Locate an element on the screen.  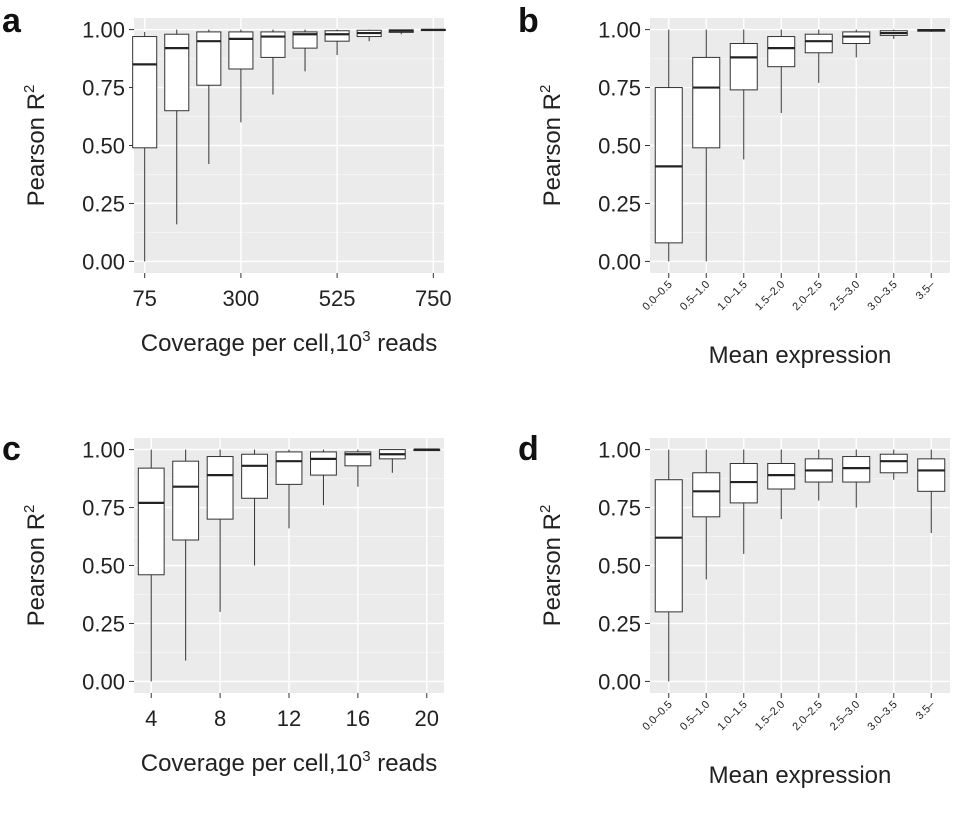
panel-letter: a is located at coordinates (12, 21).